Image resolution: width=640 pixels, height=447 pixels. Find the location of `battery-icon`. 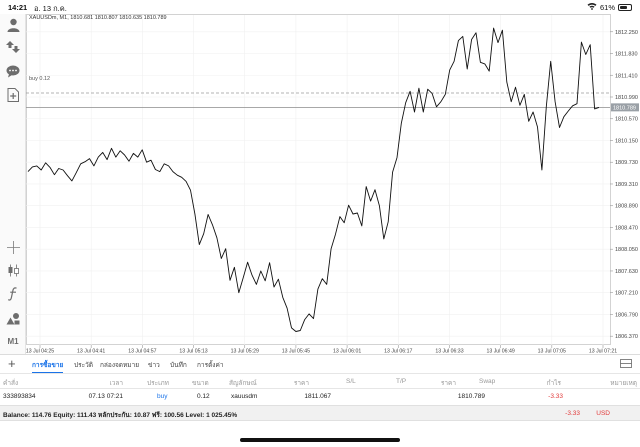

battery-icon is located at coordinates (625, 7).